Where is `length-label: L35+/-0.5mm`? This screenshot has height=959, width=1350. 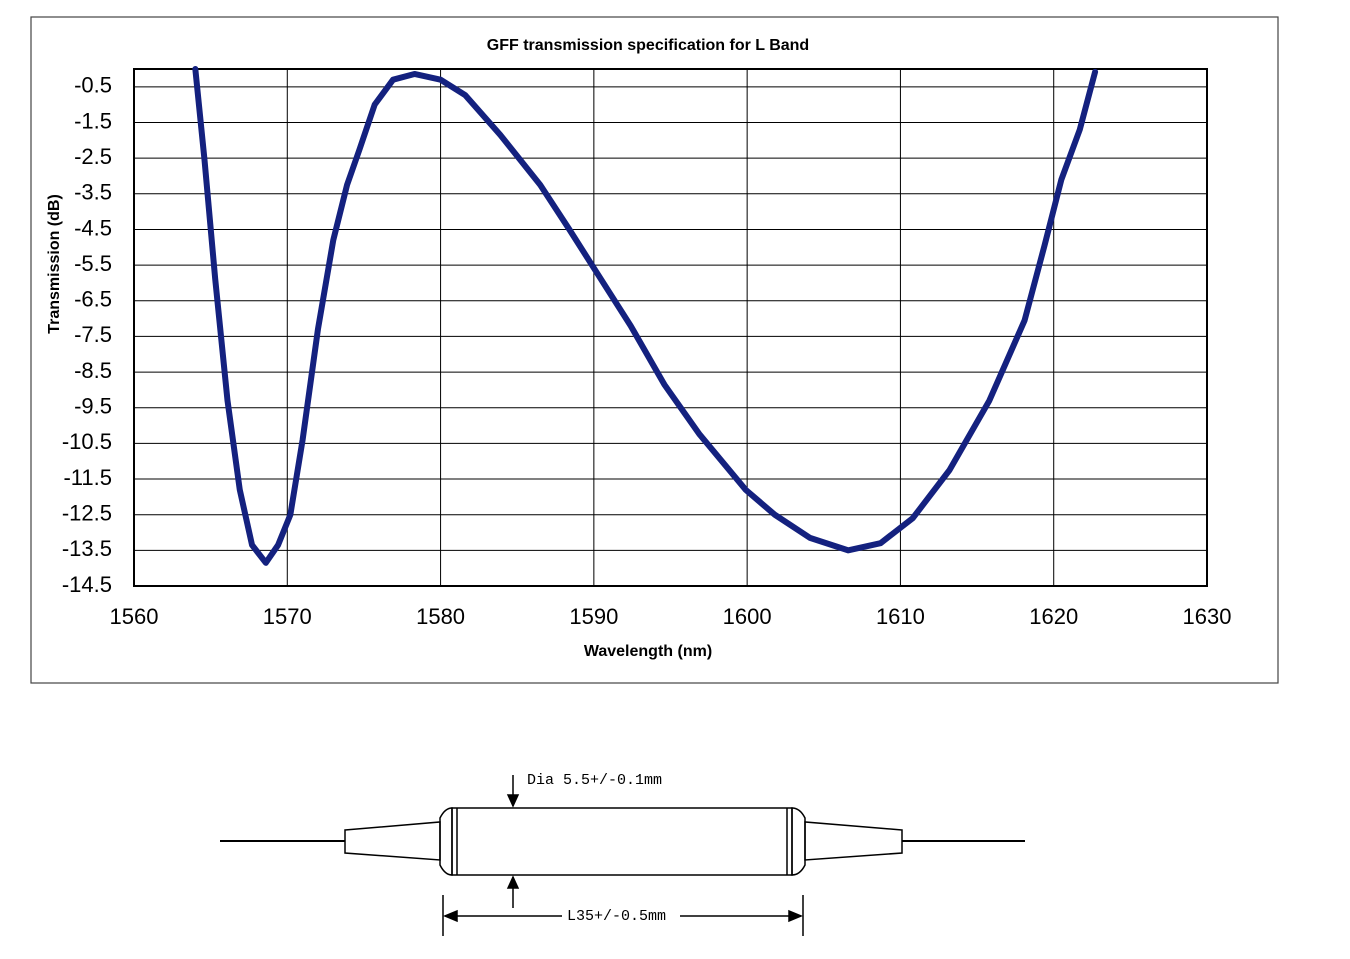
length-label: L35+/-0.5mm is located at coordinates (616, 916).